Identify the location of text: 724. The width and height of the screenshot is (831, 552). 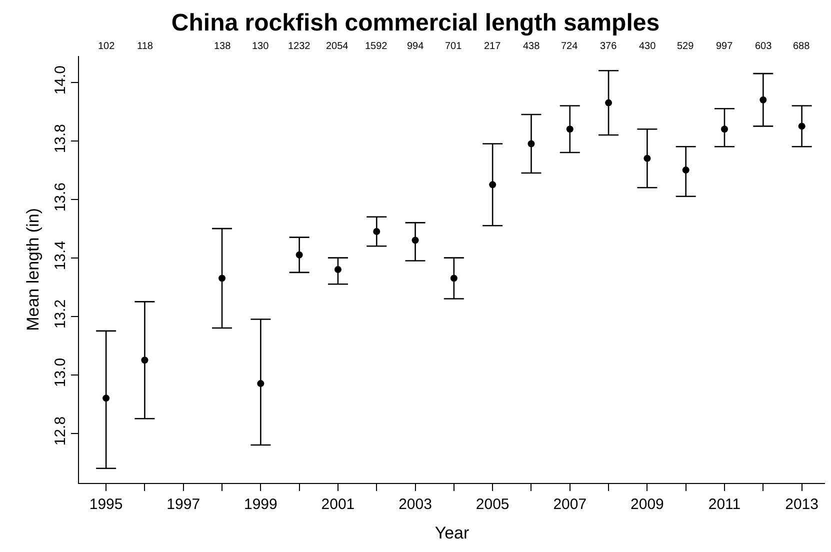
(569, 46).